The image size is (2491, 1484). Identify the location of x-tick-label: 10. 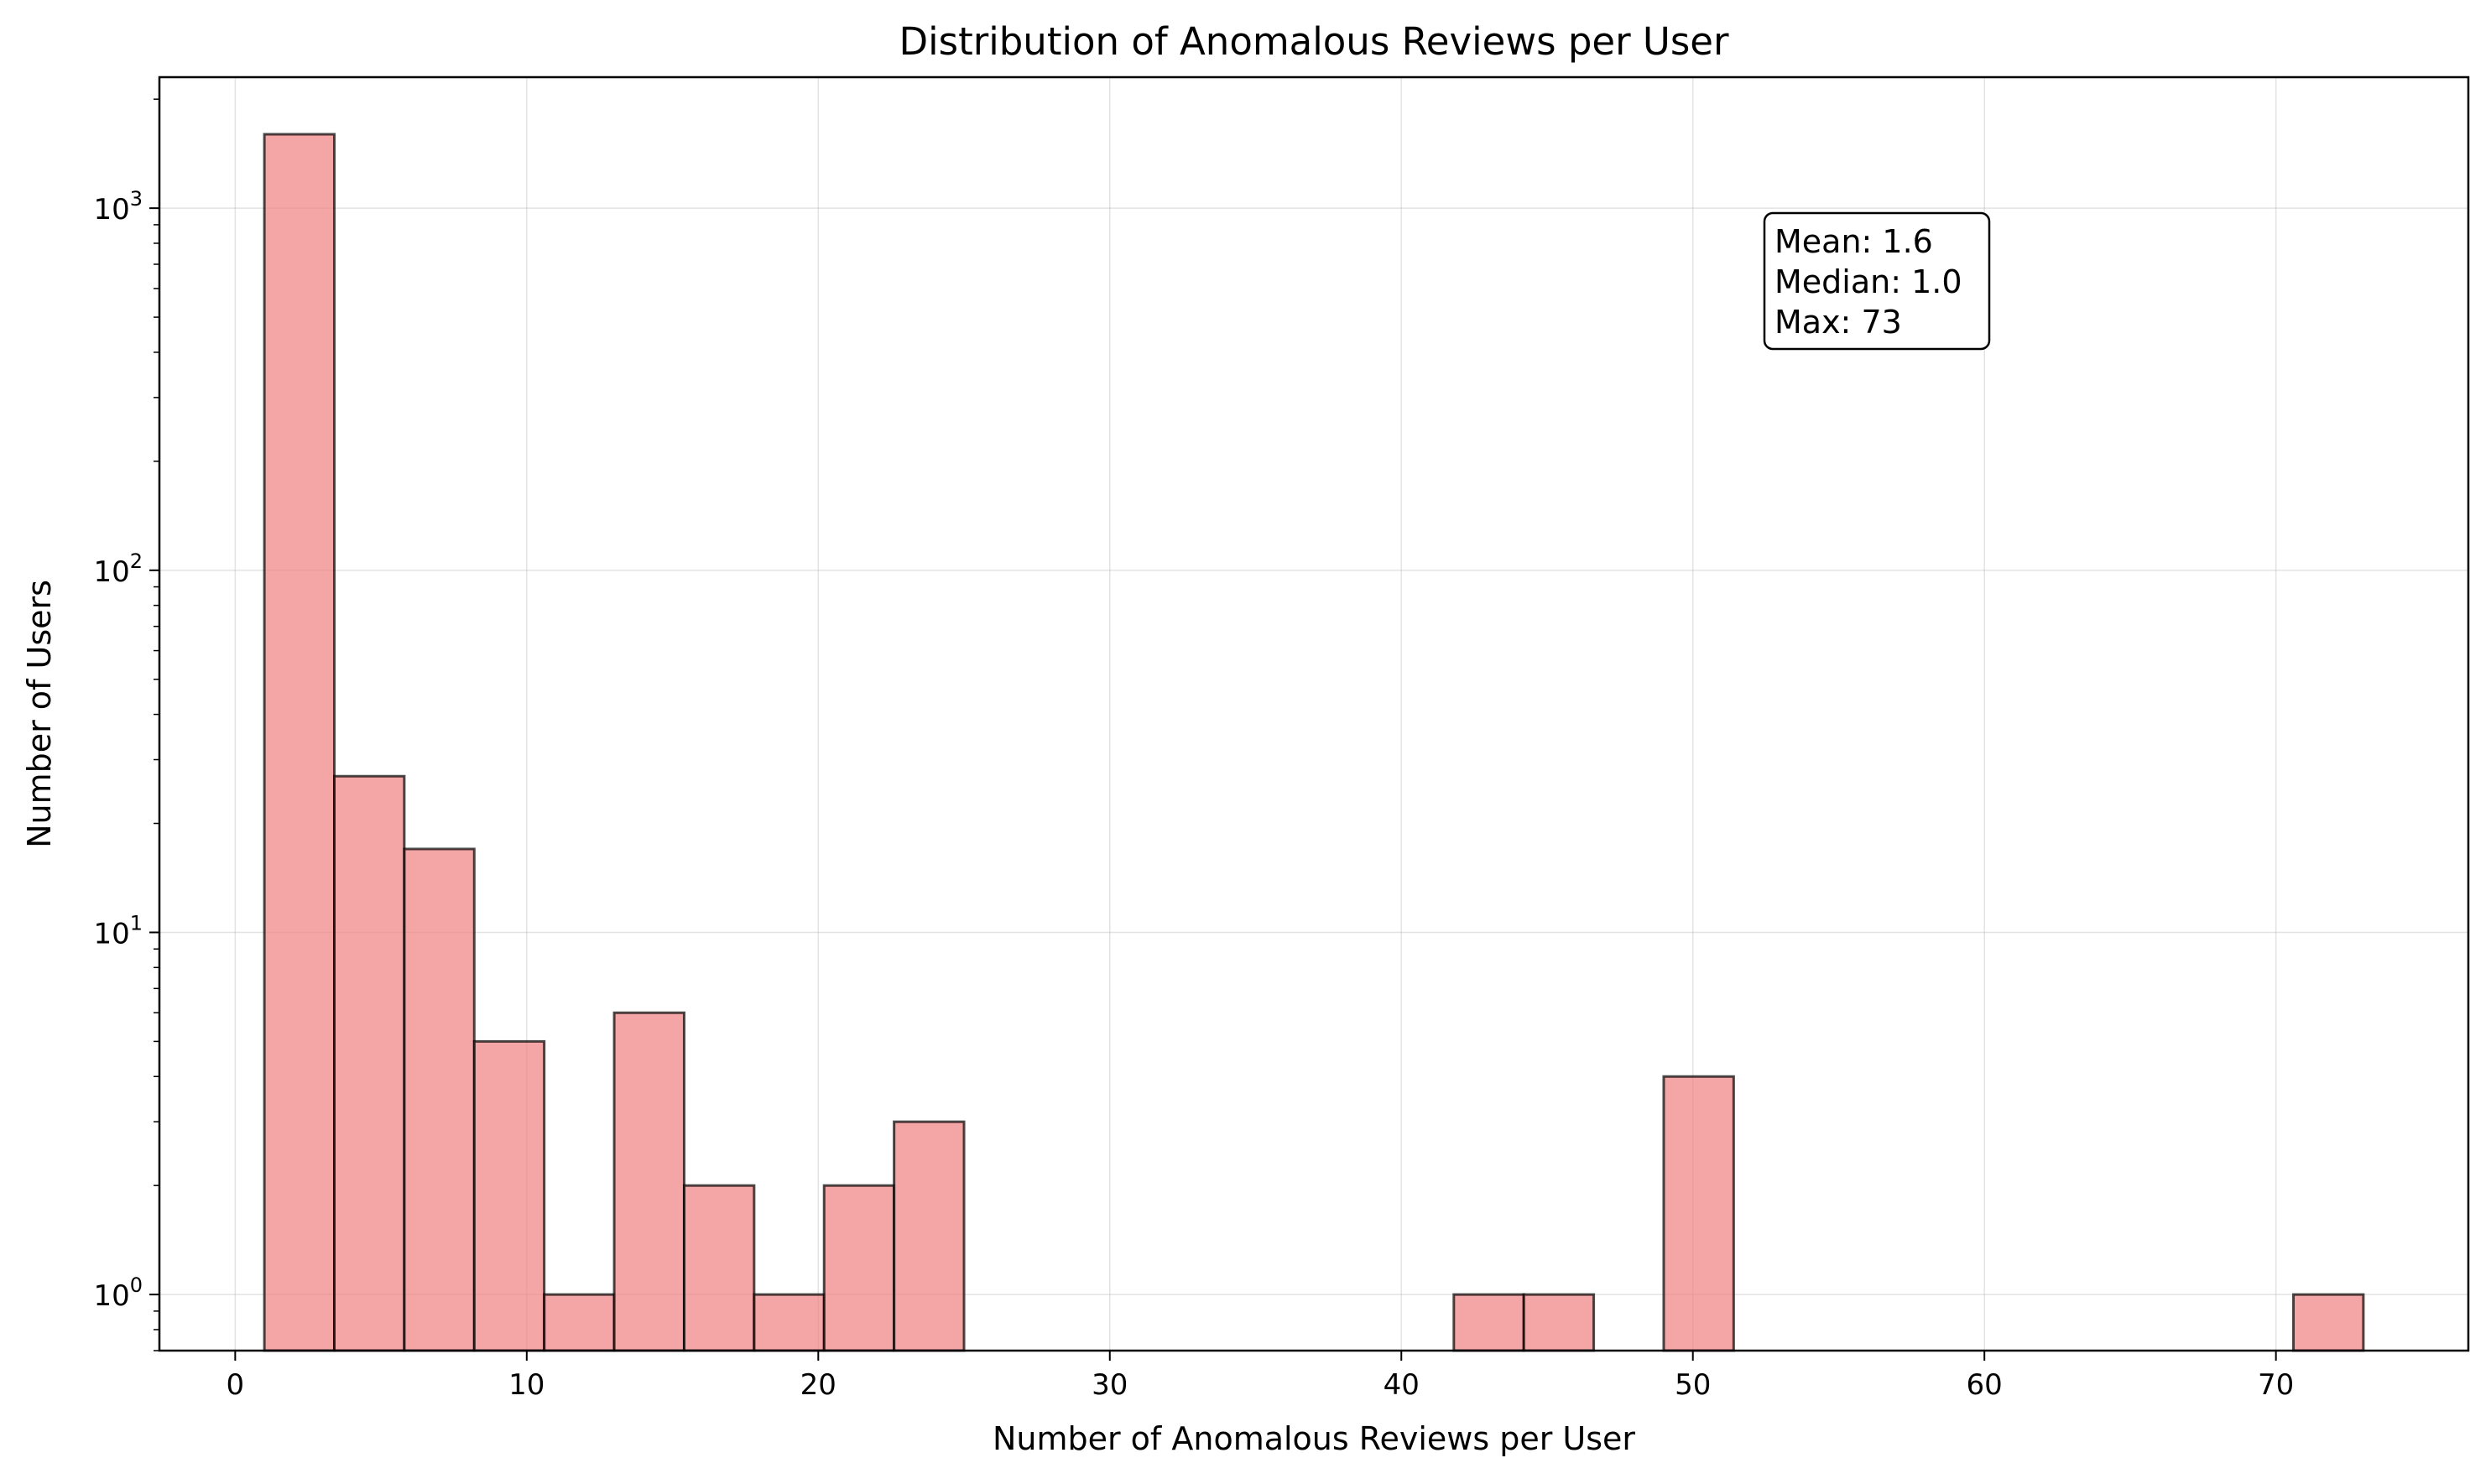
(526, 1385).